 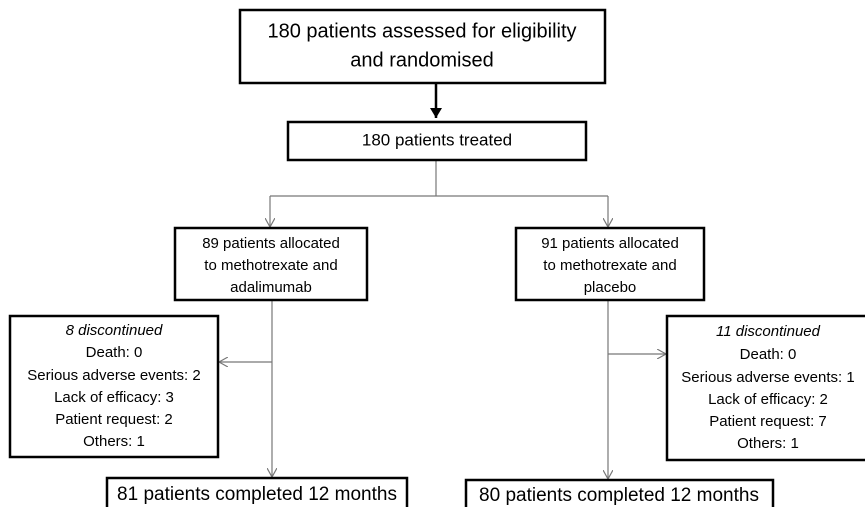 I want to click on box-text: and randomised, so click(x=421, y=60).